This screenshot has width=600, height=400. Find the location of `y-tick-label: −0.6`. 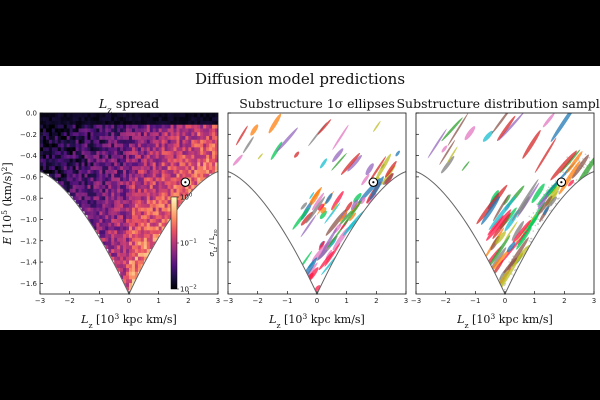

y-tick-label: −0.6 is located at coordinates (29, 177).